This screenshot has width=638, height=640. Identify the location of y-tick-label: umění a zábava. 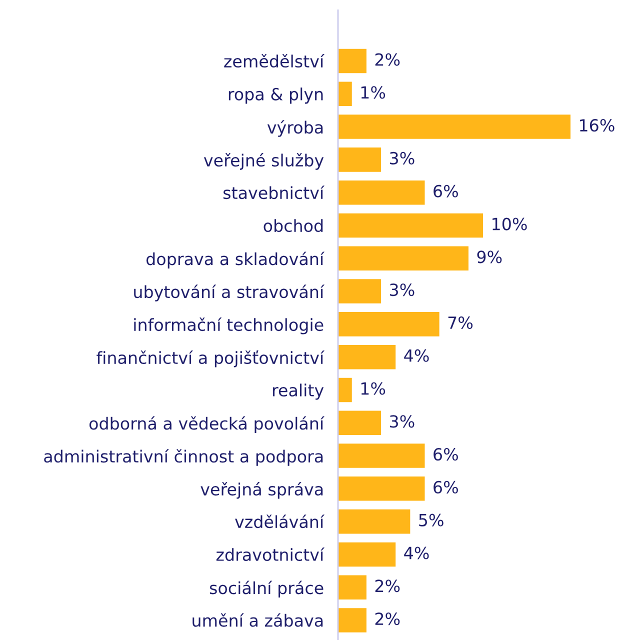
(257, 620).